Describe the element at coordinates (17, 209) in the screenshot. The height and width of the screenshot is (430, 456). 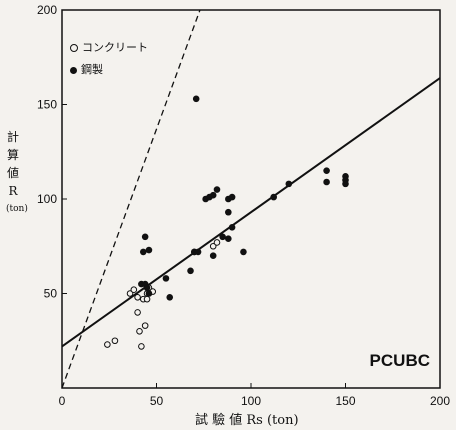
I see `y-axis-label-unit: (ton)` at that location.